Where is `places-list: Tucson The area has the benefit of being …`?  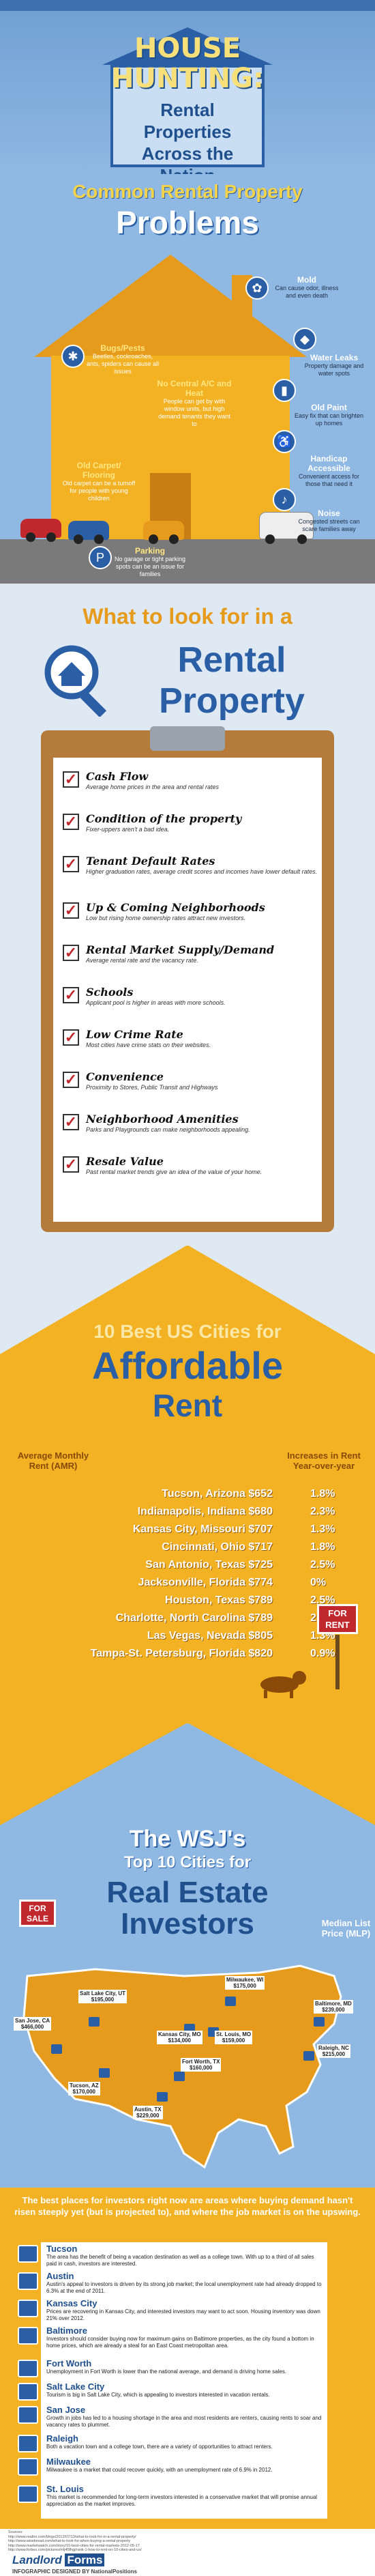
places-list: Tucson The area has the benefit of being … is located at coordinates (172, 2380).